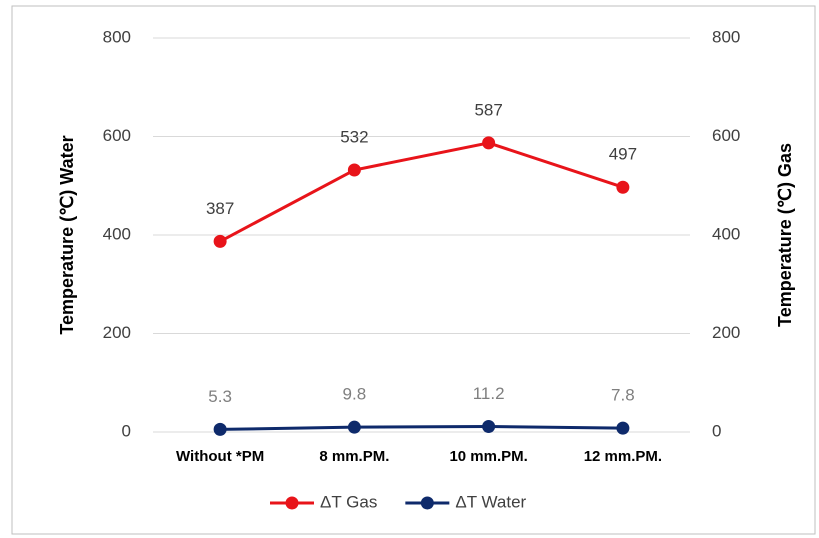 This screenshot has height=538, width=819. What do you see at coordinates (716, 430) in the screenshot?
I see `y2-tick-label: 0` at bounding box center [716, 430].